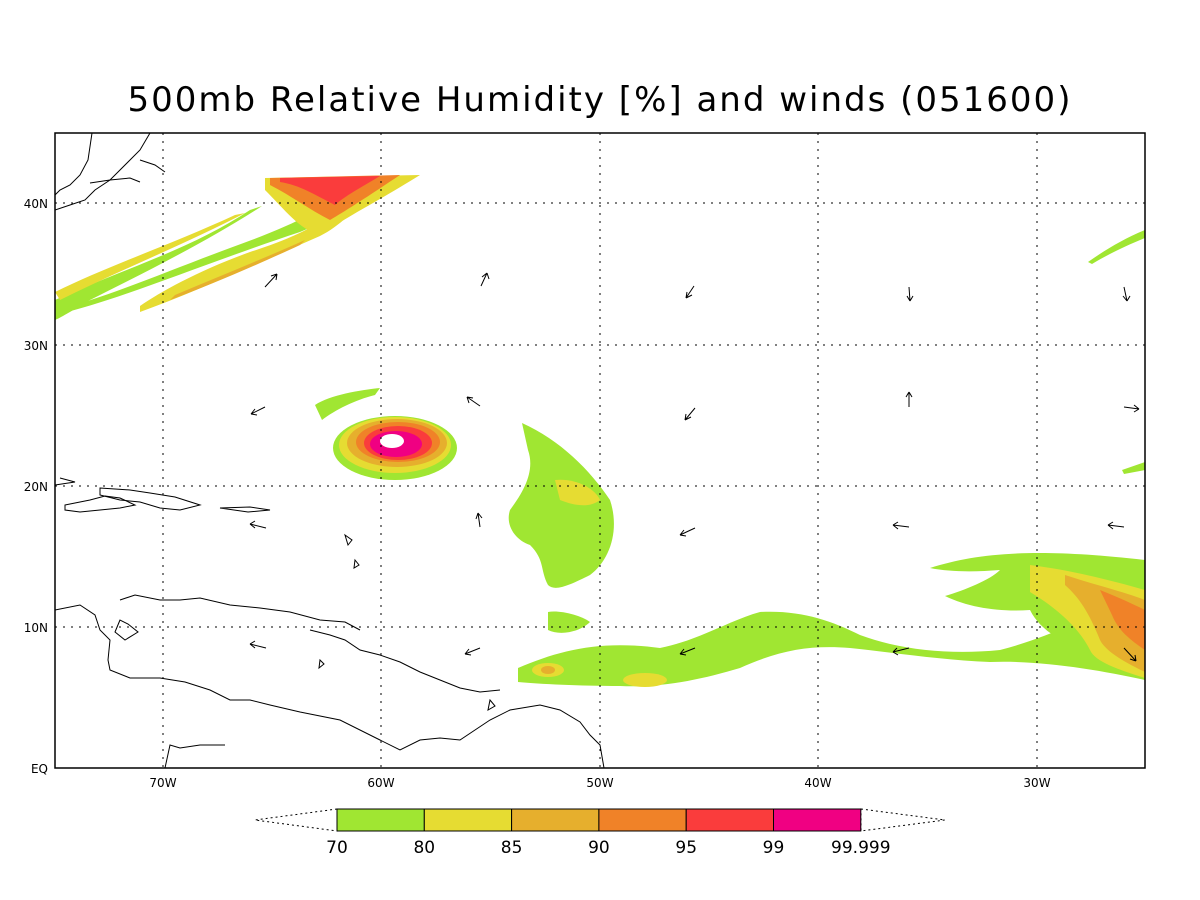  I want to click on colorbar-label: 80, so click(424, 848).